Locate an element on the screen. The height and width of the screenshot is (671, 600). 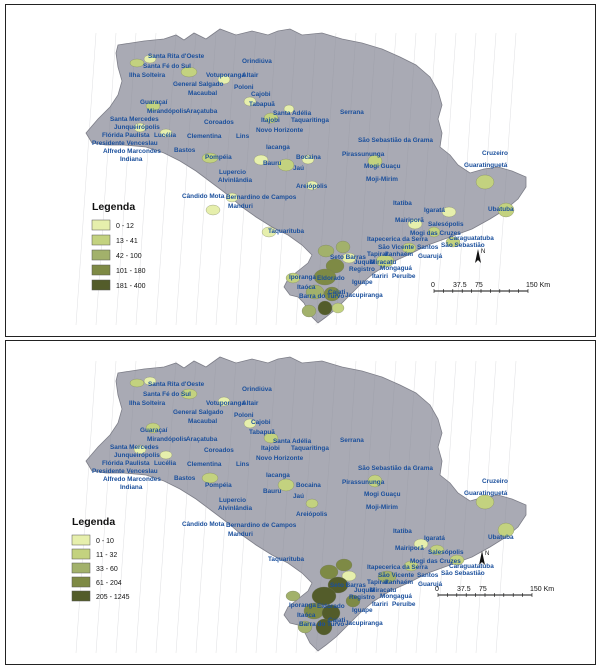
place-label: Presidente Venceslau is located at coordinates (125, 471).